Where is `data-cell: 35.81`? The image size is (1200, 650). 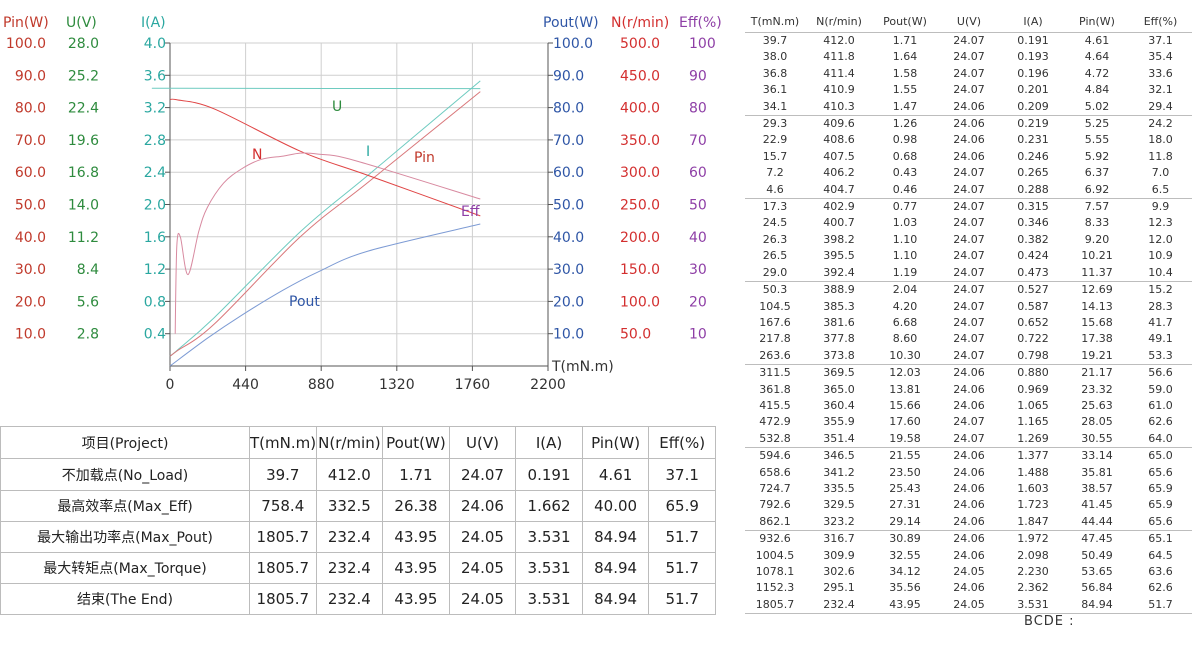 data-cell: 35.81 is located at coordinates (1097, 472).